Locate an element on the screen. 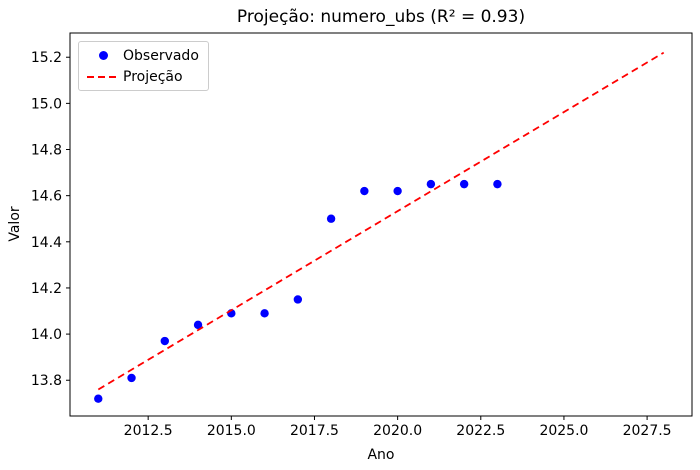 The image size is (700, 470). y-tick-label: 14.8 is located at coordinates (46, 151).